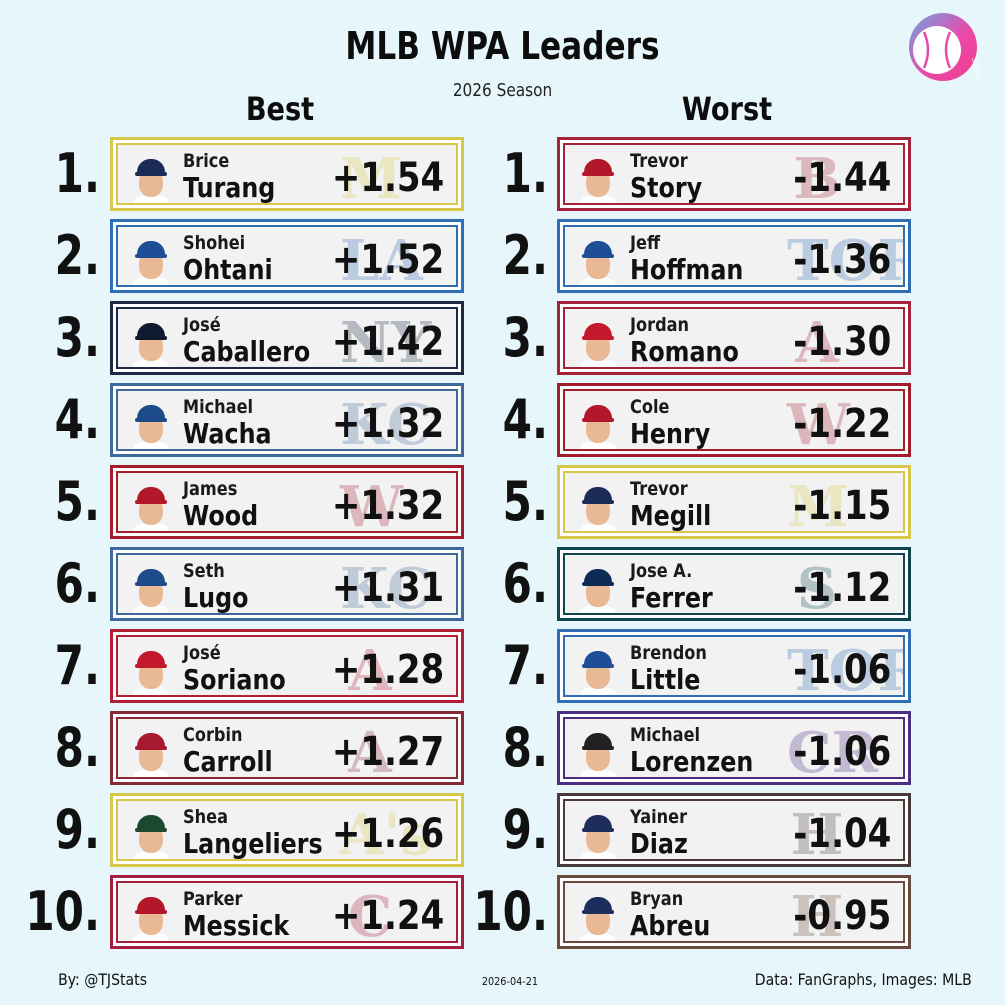 This screenshot has height=1005, width=1005. What do you see at coordinates (213, 899) in the screenshot?
I see `player-first-name: Parker` at bounding box center [213, 899].